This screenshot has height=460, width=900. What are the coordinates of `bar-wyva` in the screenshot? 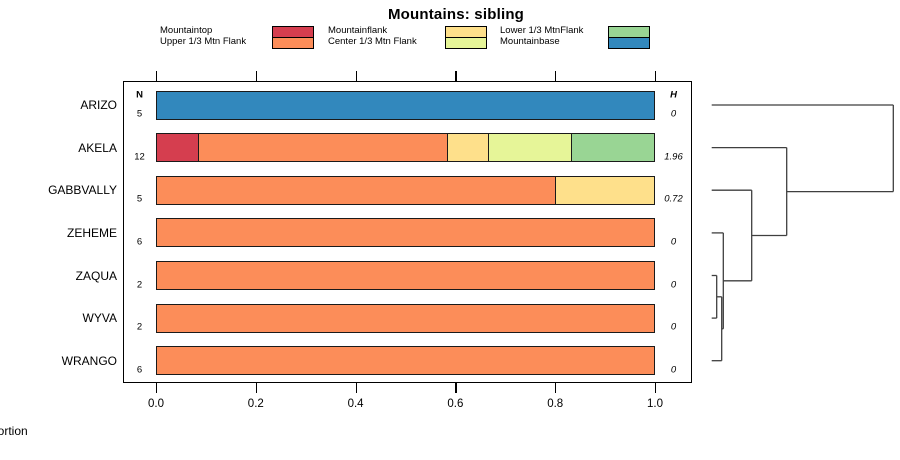 It's located at (405, 318).